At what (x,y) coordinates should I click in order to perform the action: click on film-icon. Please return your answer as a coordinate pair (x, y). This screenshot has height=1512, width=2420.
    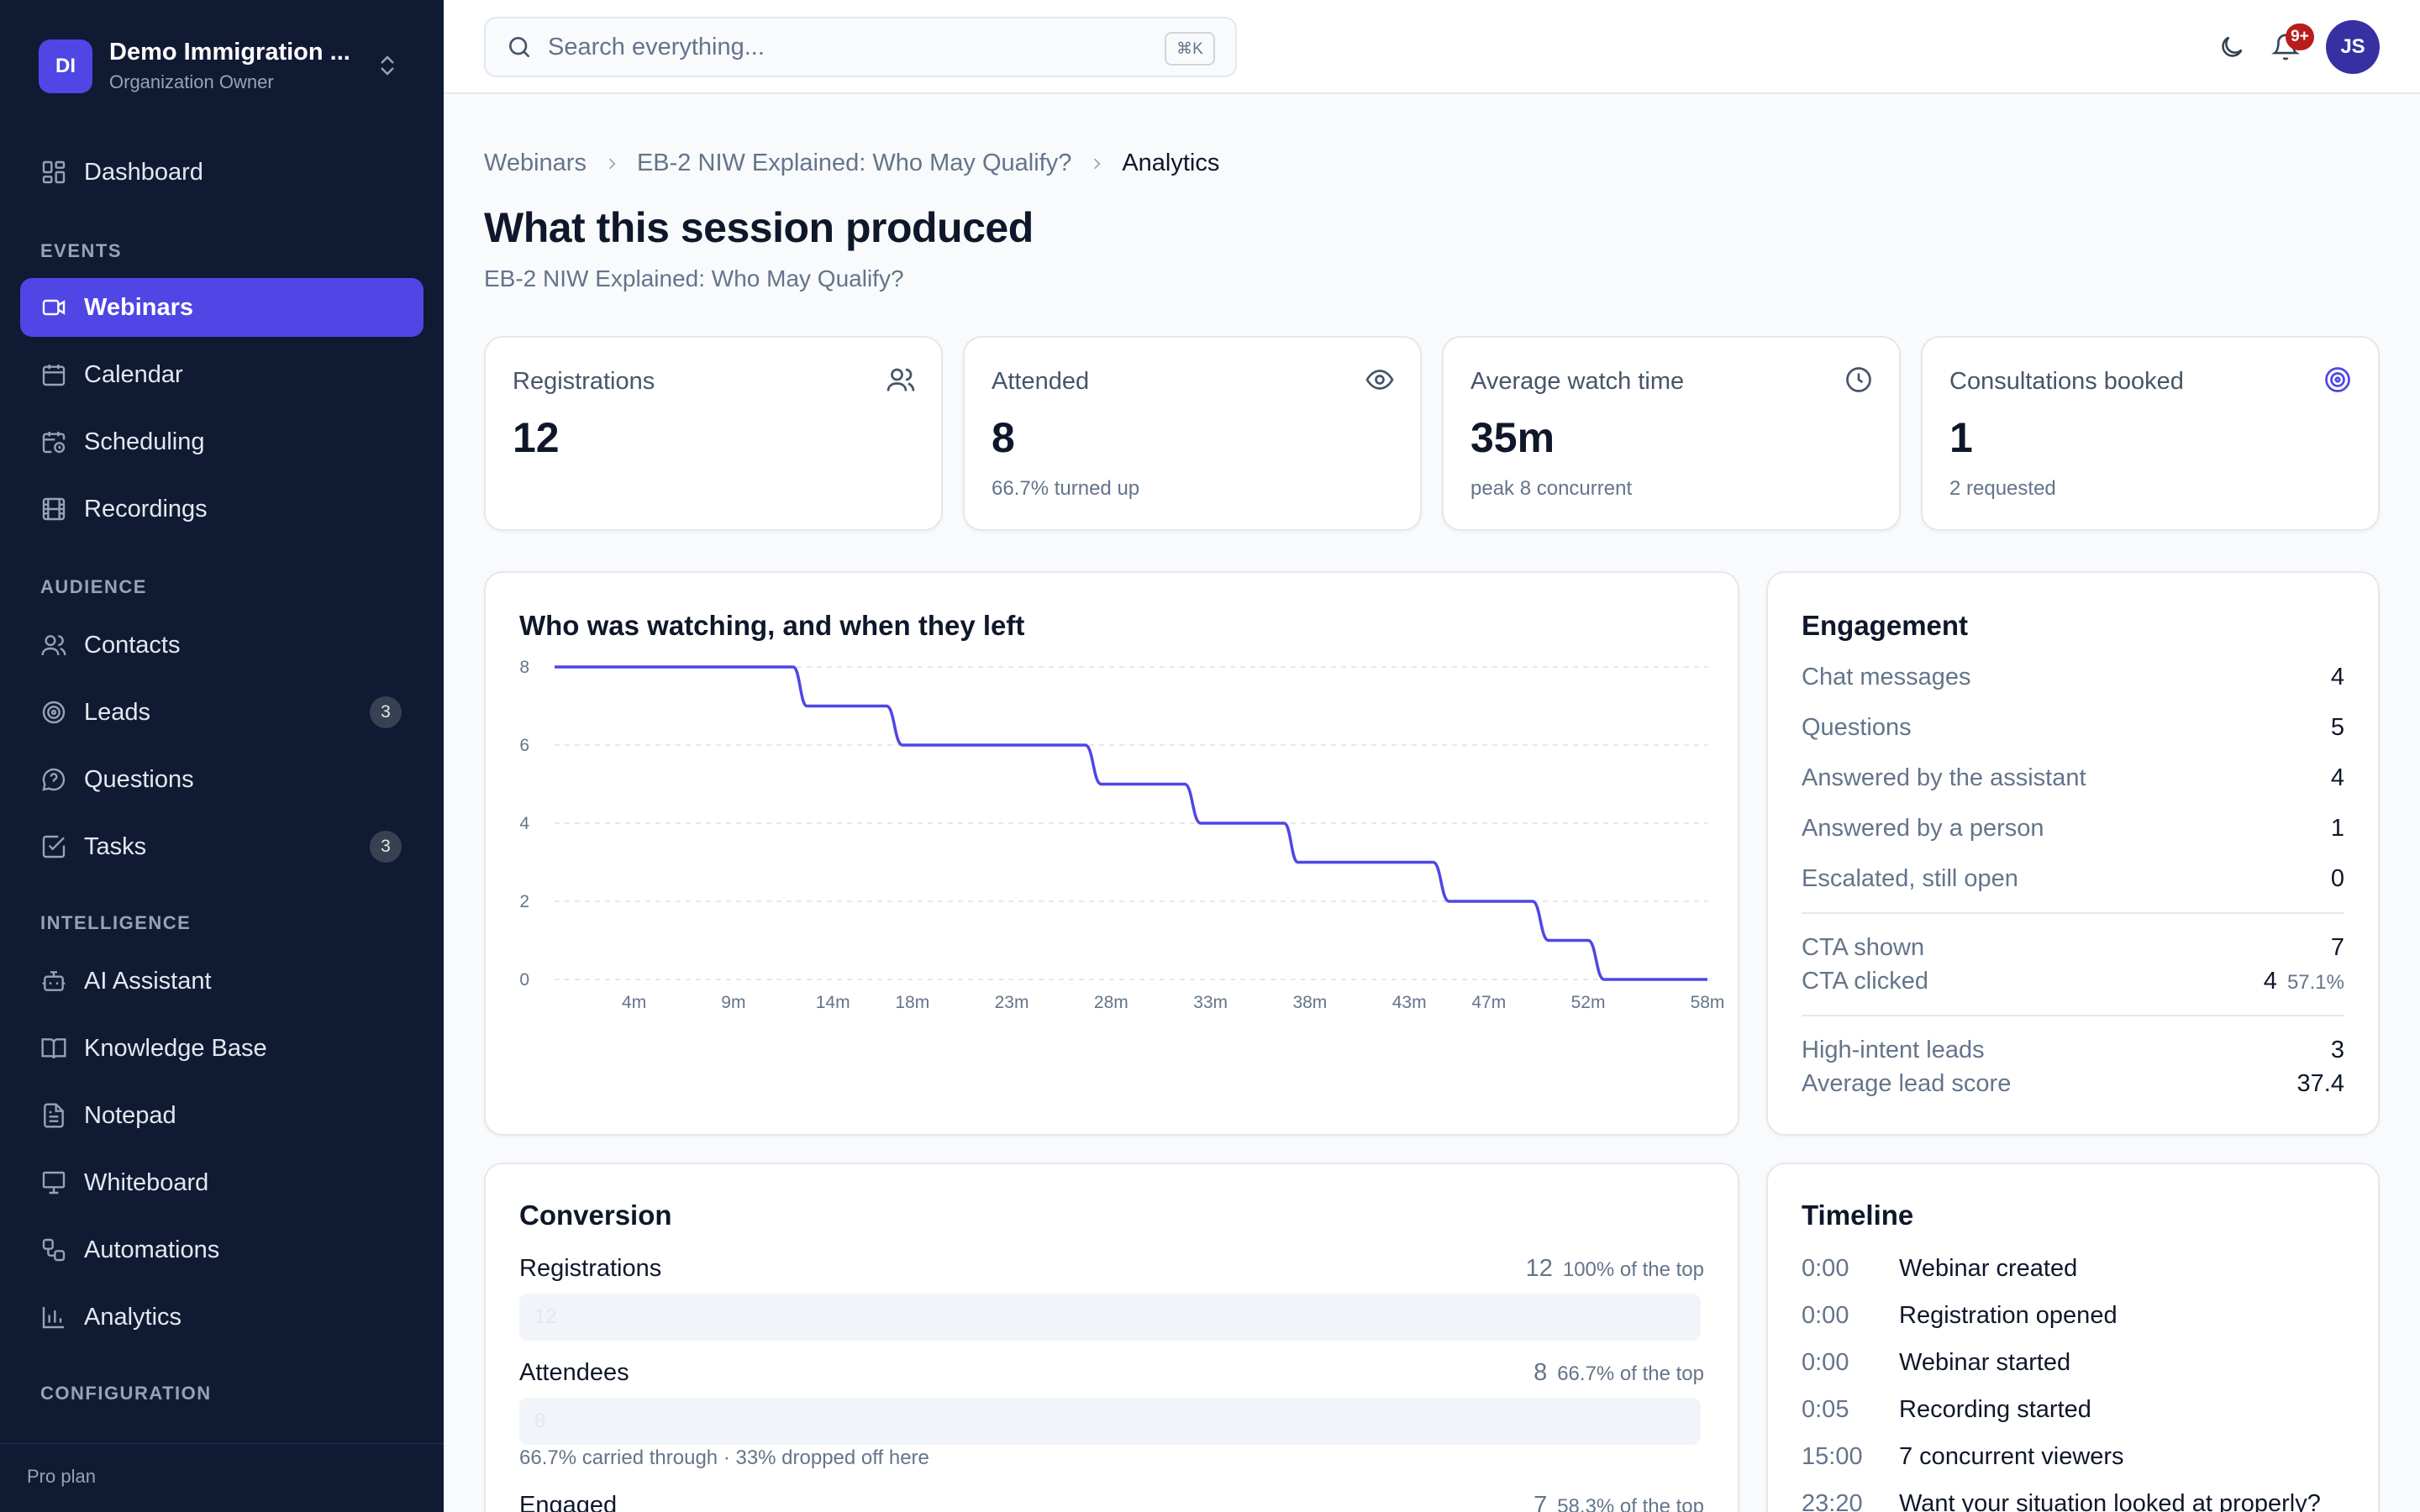
    Looking at the image, I should click on (54, 509).